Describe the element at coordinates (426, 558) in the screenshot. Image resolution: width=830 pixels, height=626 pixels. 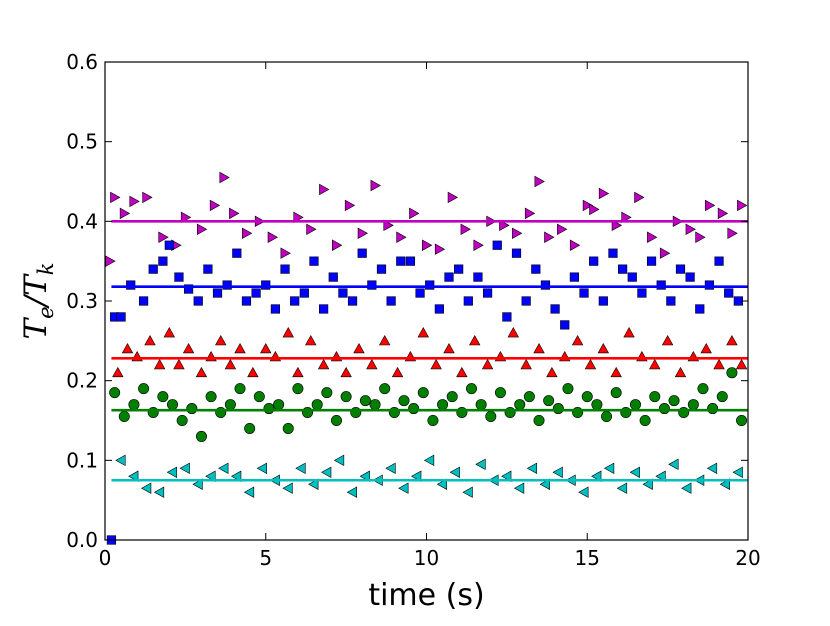
I see `x-tick-label: 10` at that location.